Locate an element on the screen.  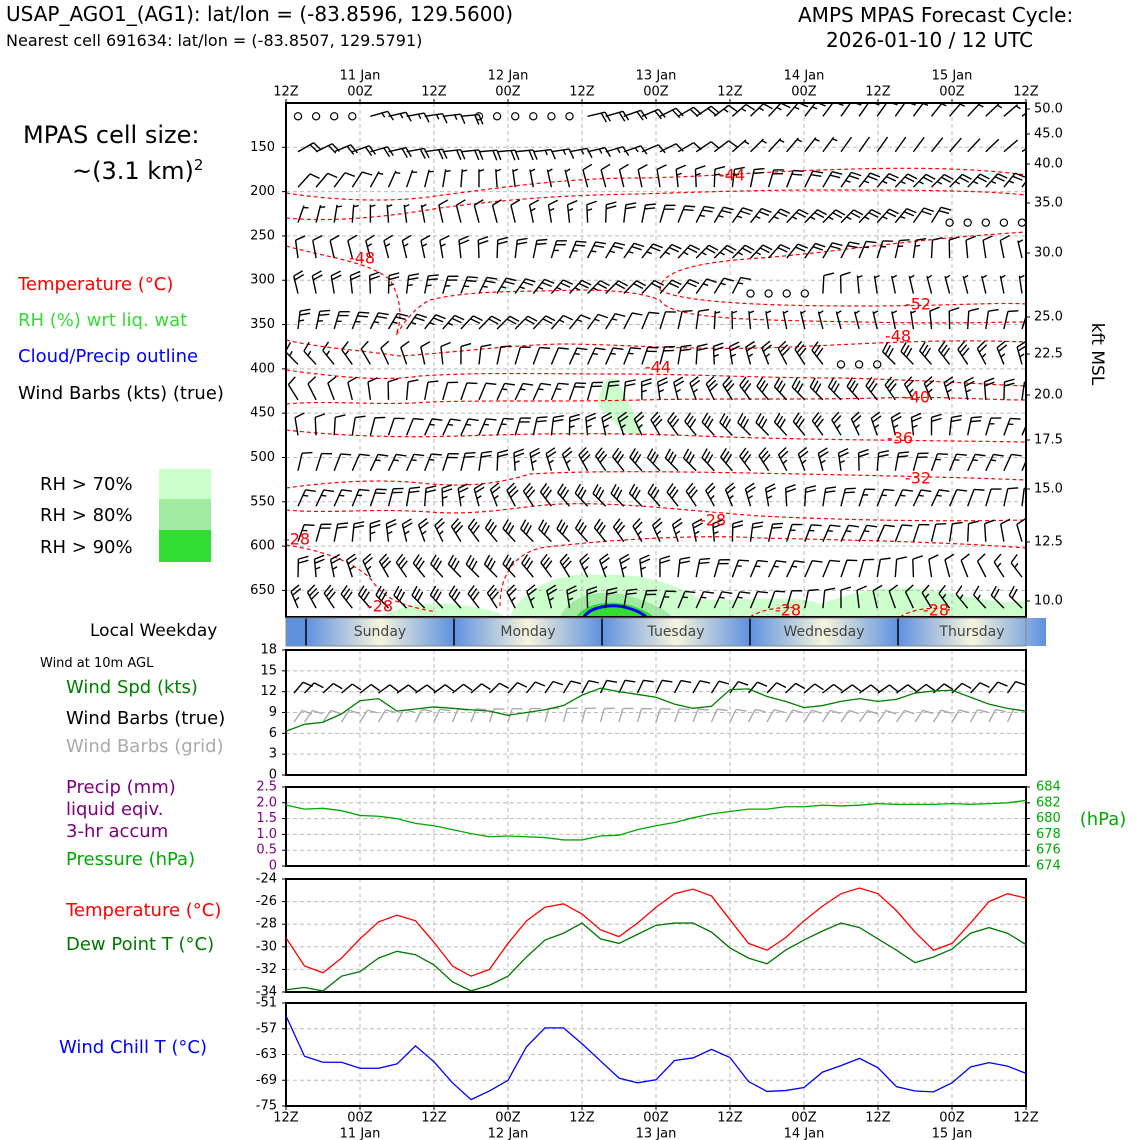
contour-minus-44-upper2 is located at coordinates (656, 205).